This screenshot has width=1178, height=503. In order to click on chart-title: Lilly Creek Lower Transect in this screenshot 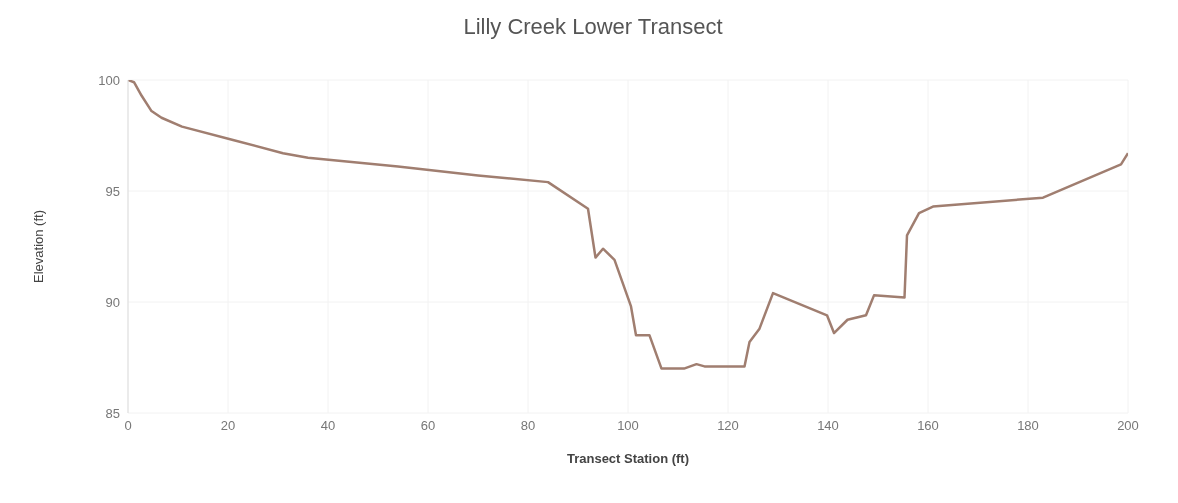, I will do `click(593, 27)`.